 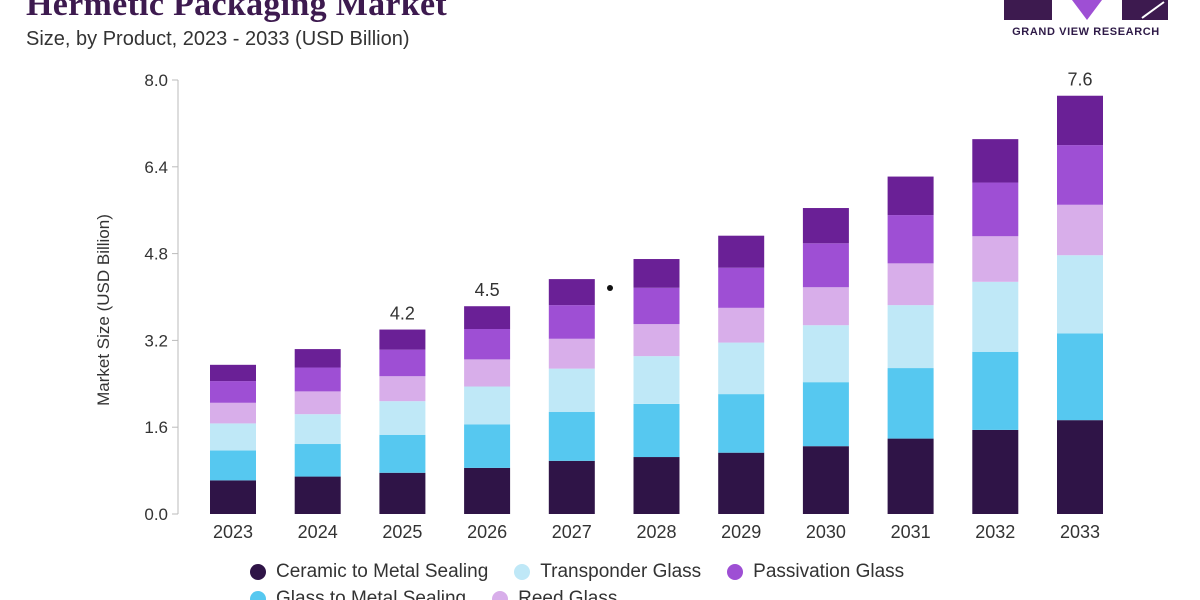 What do you see at coordinates (156, 340) in the screenshot?
I see `y-tick-label: 3.2` at bounding box center [156, 340].